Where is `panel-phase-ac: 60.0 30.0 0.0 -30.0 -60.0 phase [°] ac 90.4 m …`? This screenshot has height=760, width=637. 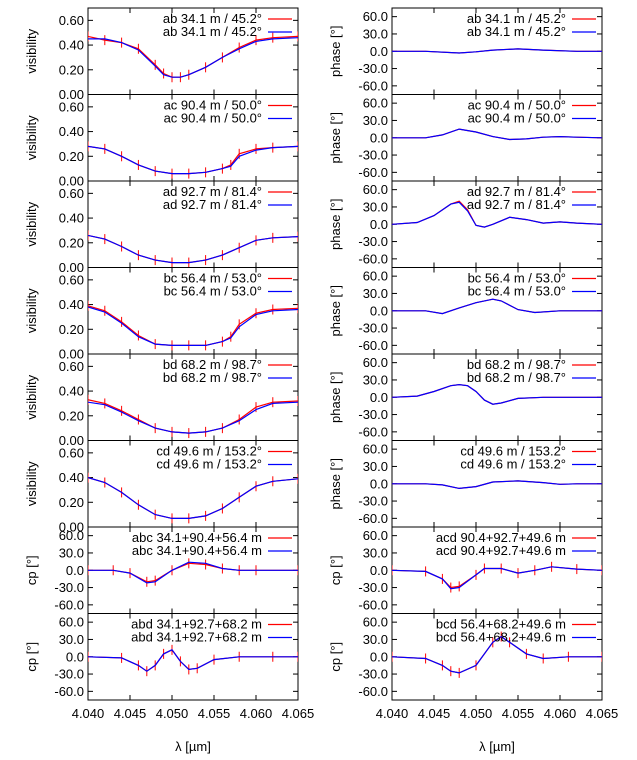
panel-phase-ac: 60.0 30.0 0.0 -30.0 -60.0 phase [°] ac 90.4 m … is located at coordinates (465, 138).